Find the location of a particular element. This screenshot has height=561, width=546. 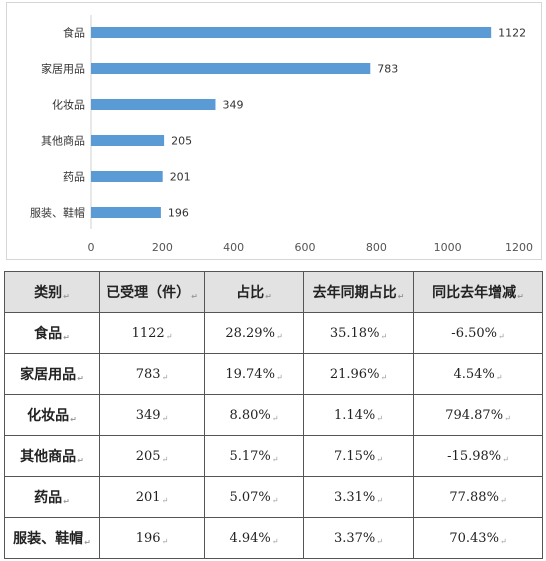

cell-accepted: 205↵ is located at coordinates (152, 456).